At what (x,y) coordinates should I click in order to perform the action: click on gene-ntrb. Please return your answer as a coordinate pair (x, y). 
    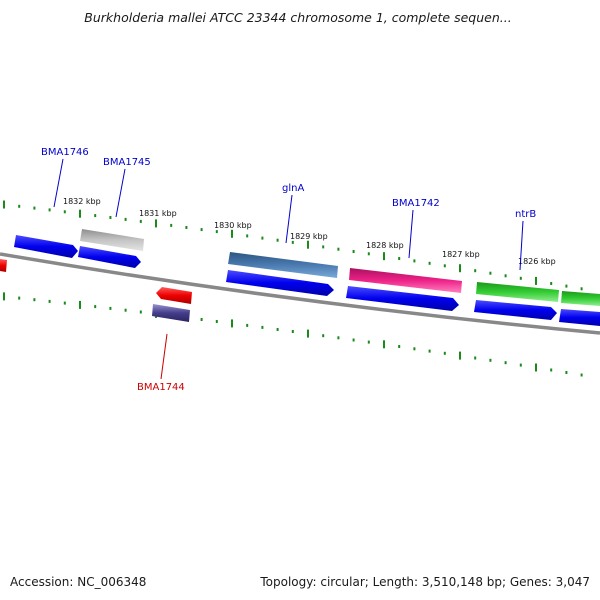
    Looking at the image, I should click on (517, 292).